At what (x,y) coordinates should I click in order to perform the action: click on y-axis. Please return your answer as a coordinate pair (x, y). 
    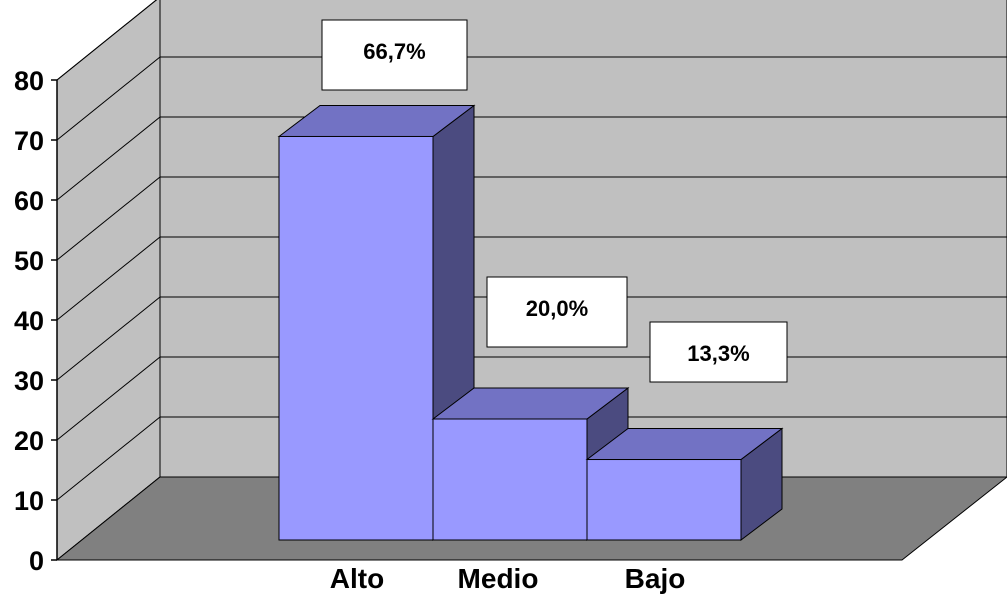
    Looking at the image, I should click on (54, 320).